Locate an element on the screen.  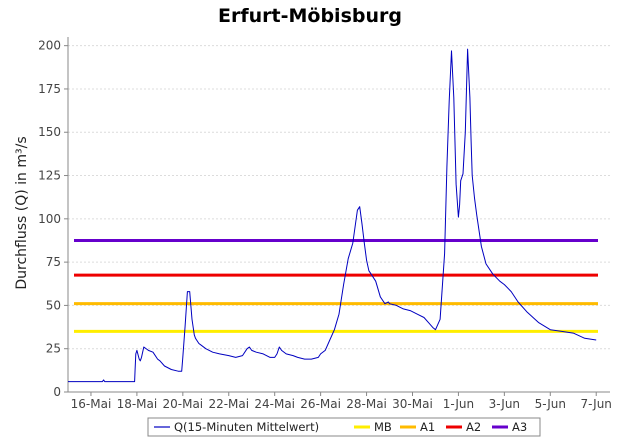
y-axis-label: Durchfluss (Q) in m³/s is located at coordinates (22, 212).